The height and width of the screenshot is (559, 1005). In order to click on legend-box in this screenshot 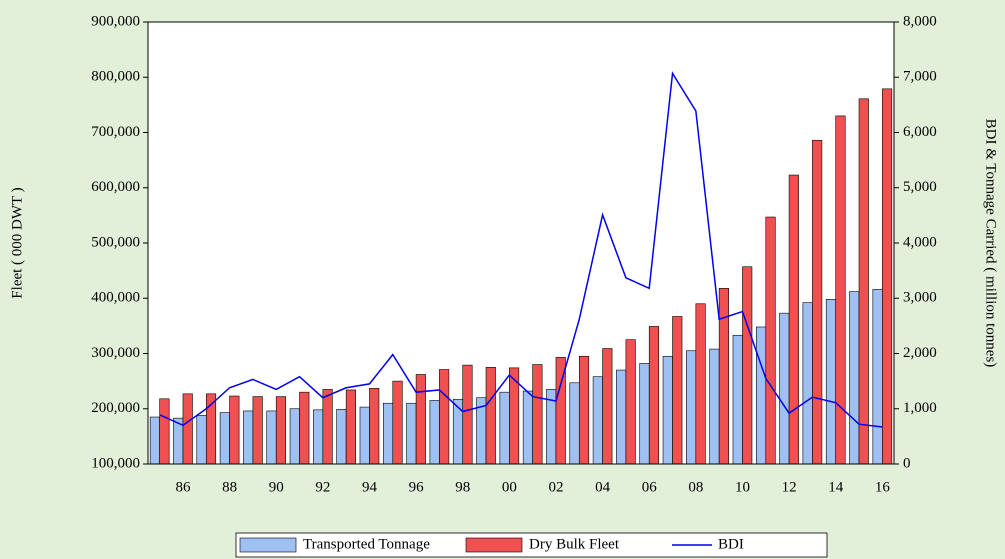, I will do `click(531, 545)`.